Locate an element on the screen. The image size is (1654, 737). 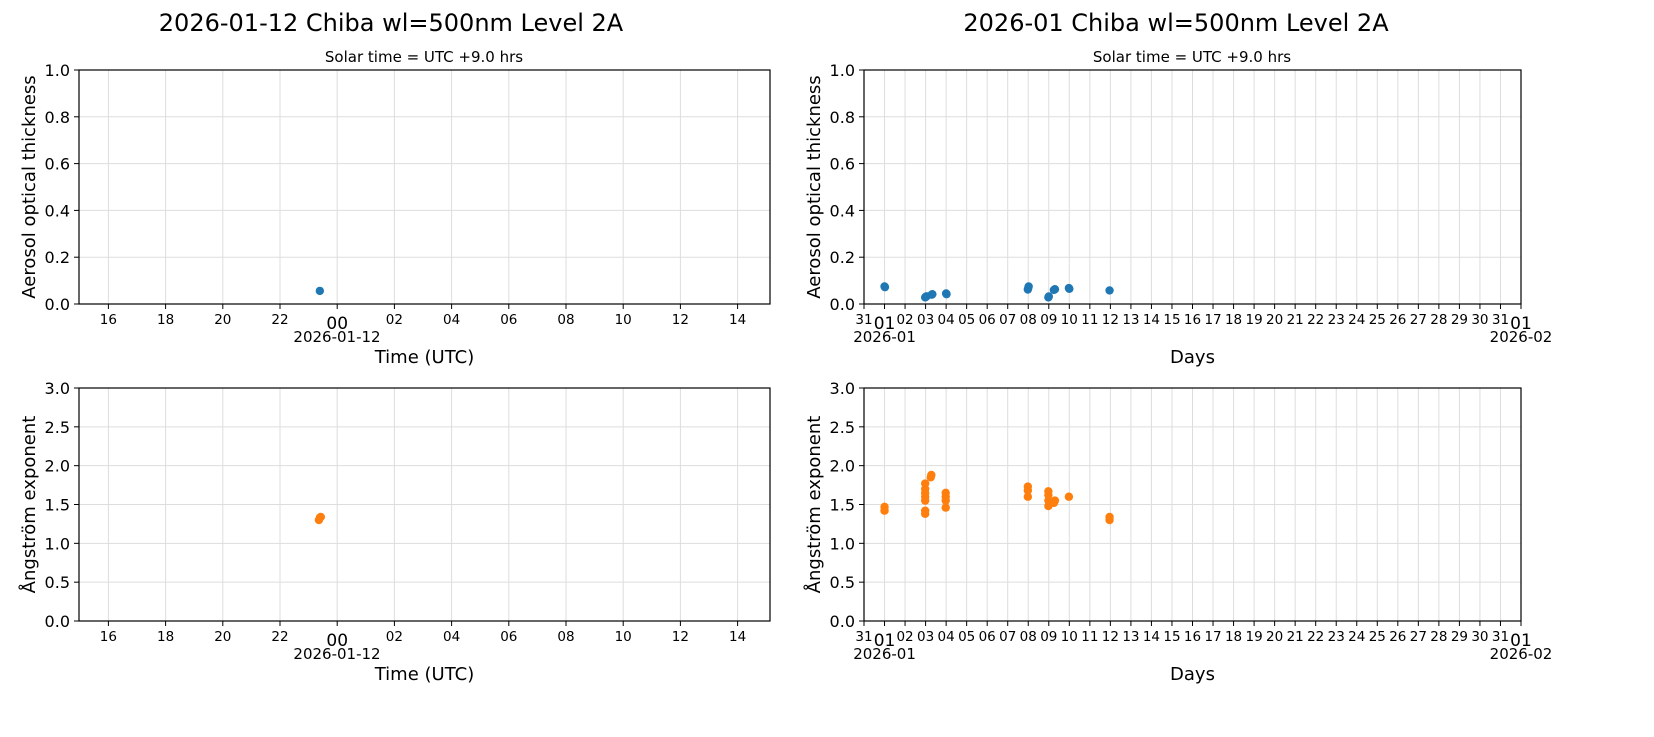
y-axis-label: Ångström exponent is located at coordinates (29, 505).